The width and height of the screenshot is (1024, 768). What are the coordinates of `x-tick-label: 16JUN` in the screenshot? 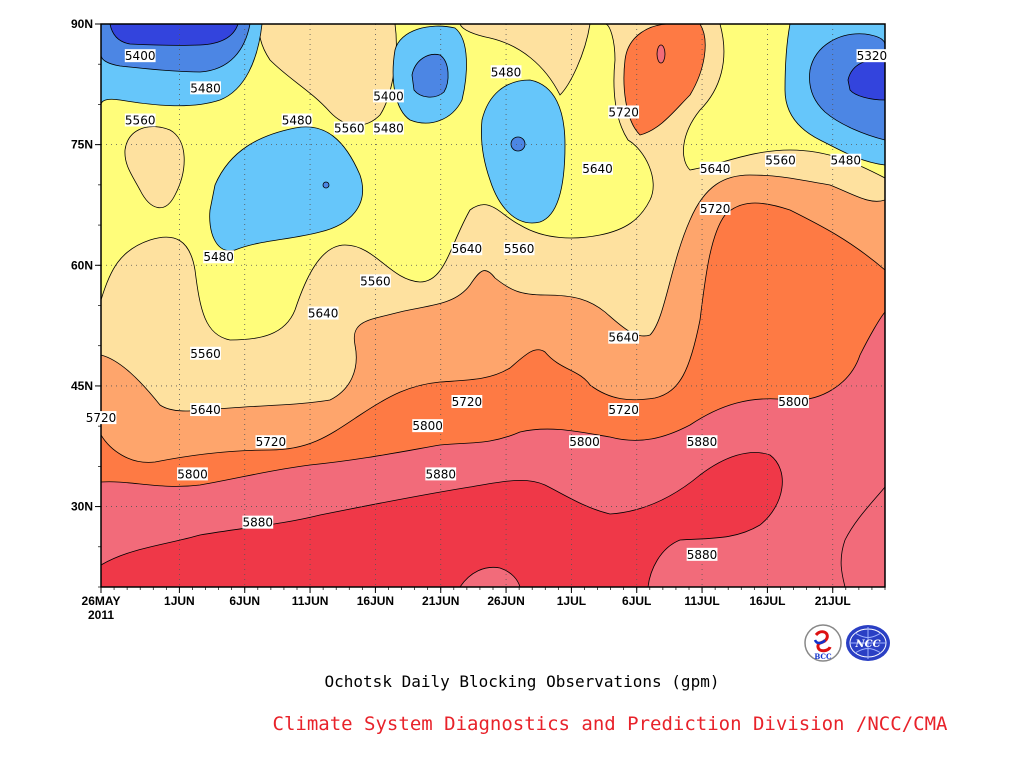 It's located at (375, 601).